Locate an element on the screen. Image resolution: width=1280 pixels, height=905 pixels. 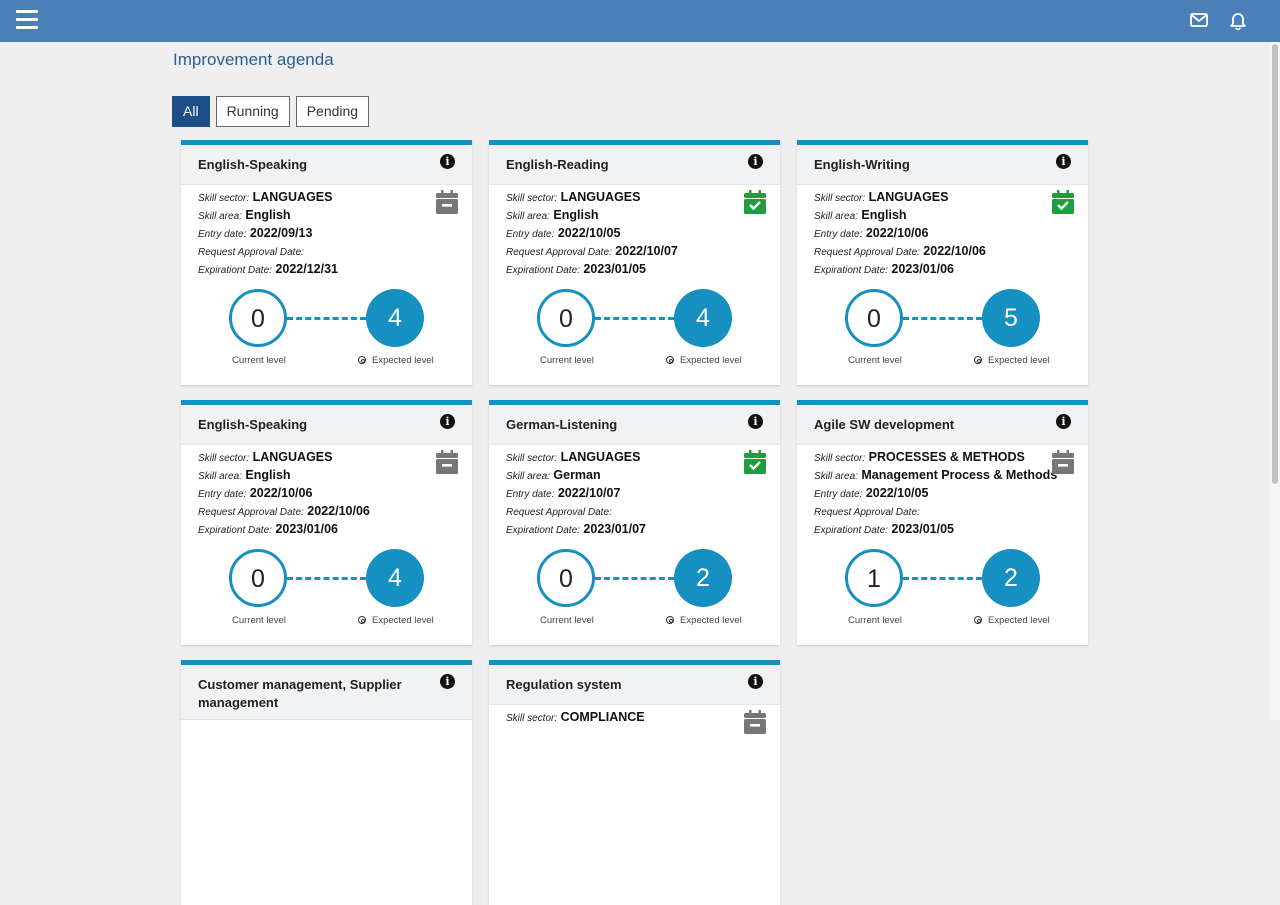
mail-icon is located at coordinates (1199, 20).